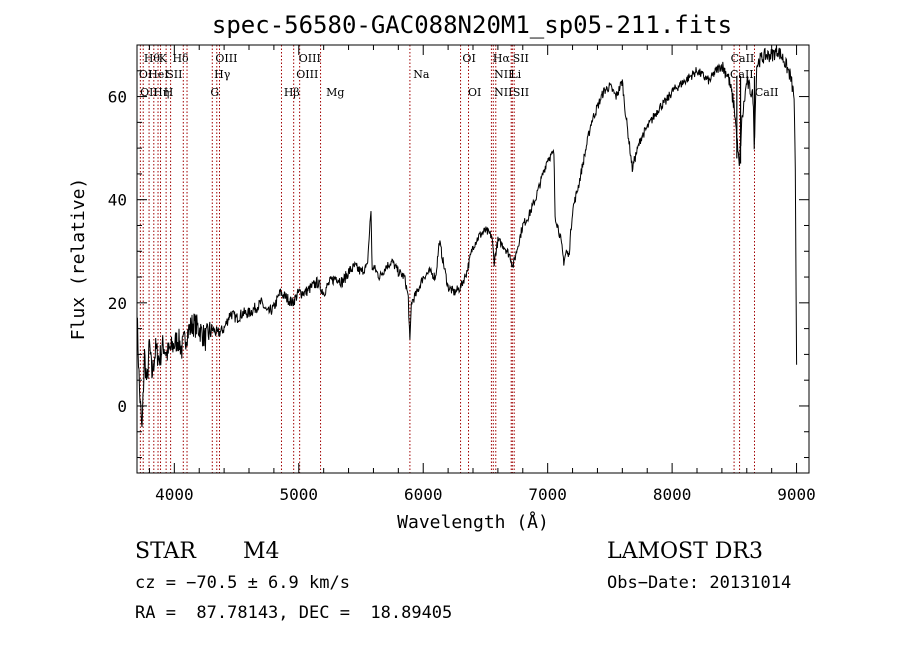  What do you see at coordinates (222, 74) in the screenshot?
I see `line-label: Hγ` at bounding box center [222, 74].